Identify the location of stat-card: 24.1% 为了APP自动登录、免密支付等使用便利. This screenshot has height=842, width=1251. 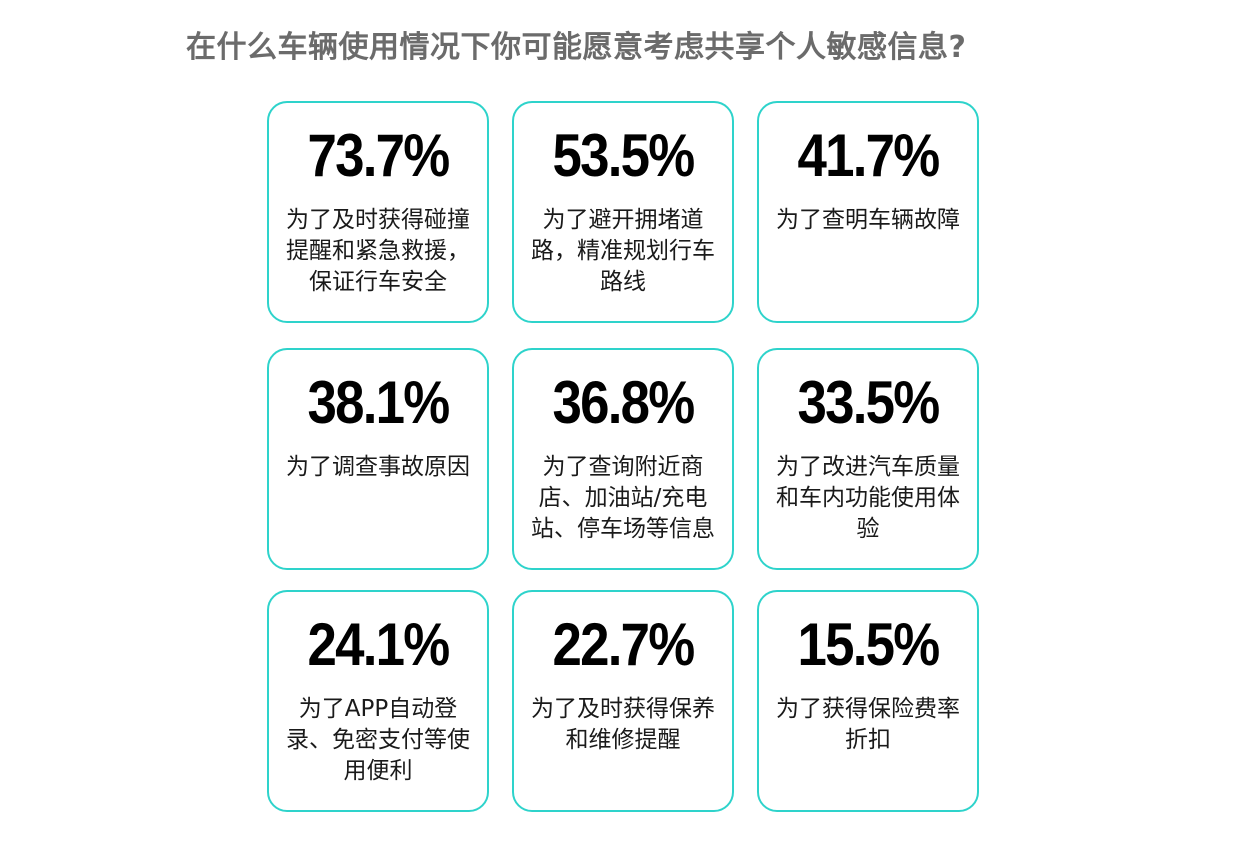
(378, 701).